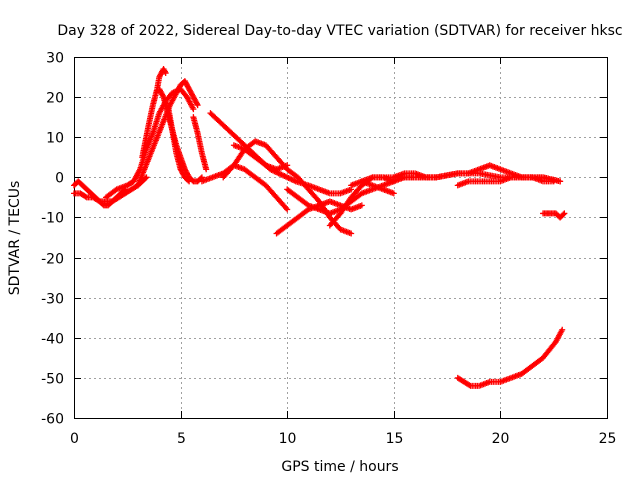 The height and width of the screenshot is (480, 640). What do you see at coordinates (288, 439) in the screenshot?
I see `x-tick-label: 10` at bounding box center [288, 439].